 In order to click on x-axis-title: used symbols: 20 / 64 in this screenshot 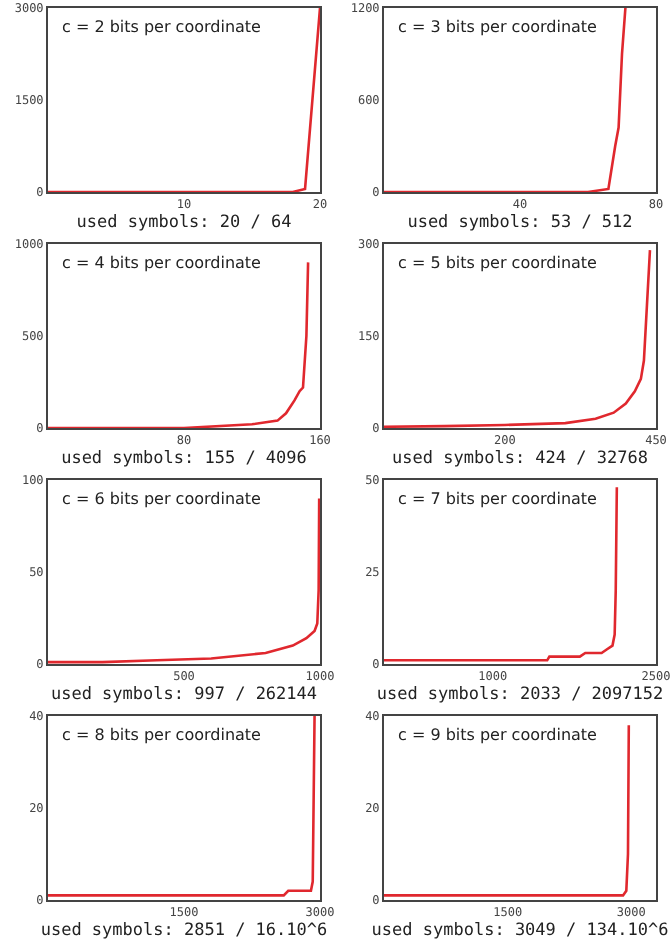, I will do `click(184, 223)`.